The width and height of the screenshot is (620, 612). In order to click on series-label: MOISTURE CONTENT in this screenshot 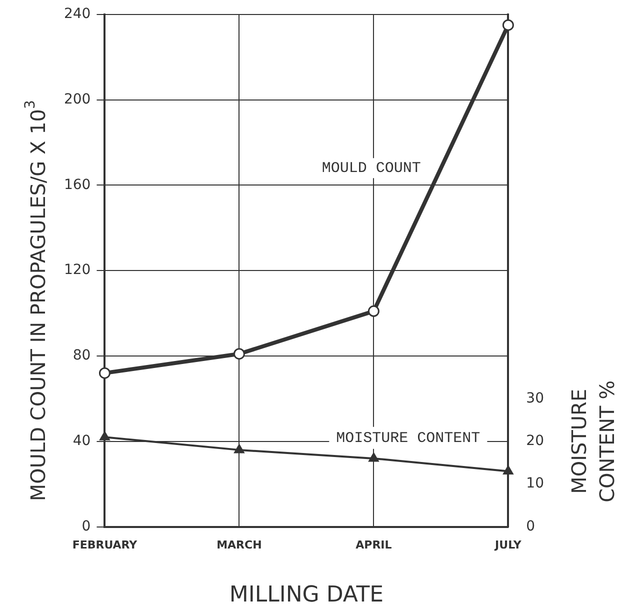, I will do `click(408, 438)`.